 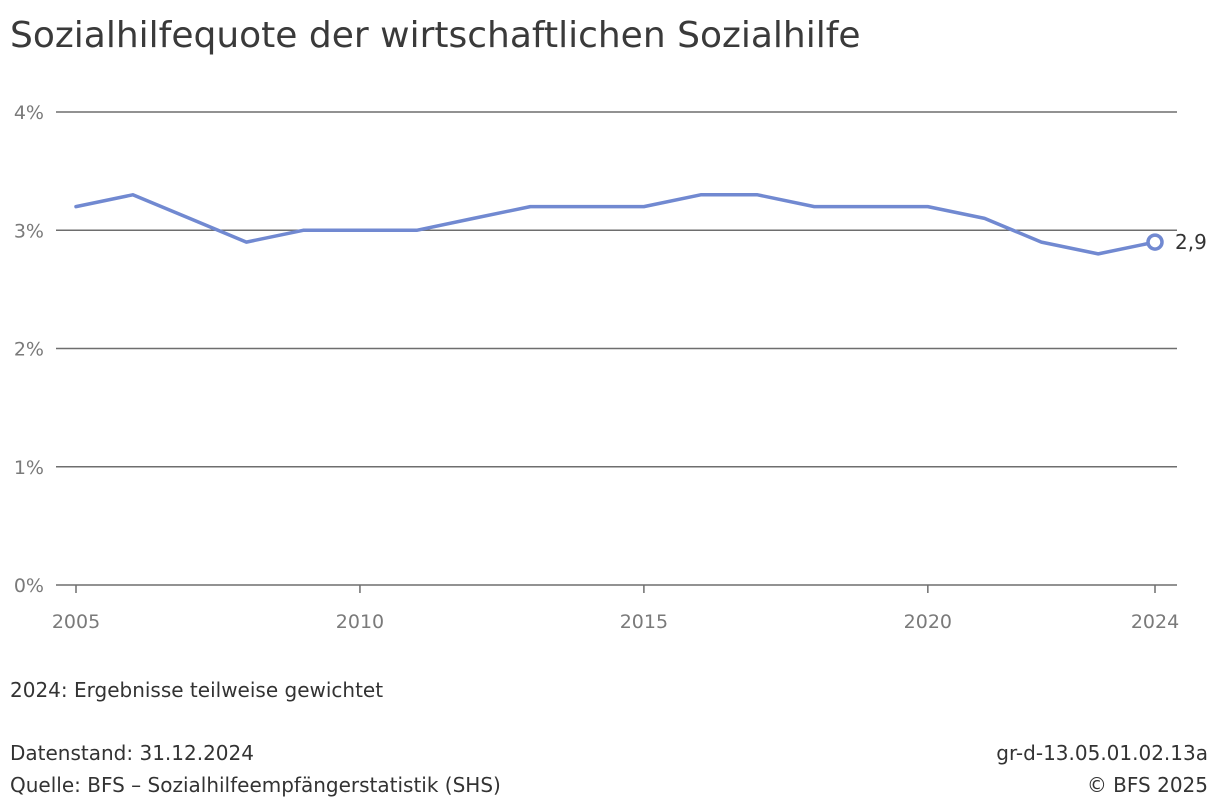 I want to click on x-tick-label: 2010, so click(x=360, y=622).